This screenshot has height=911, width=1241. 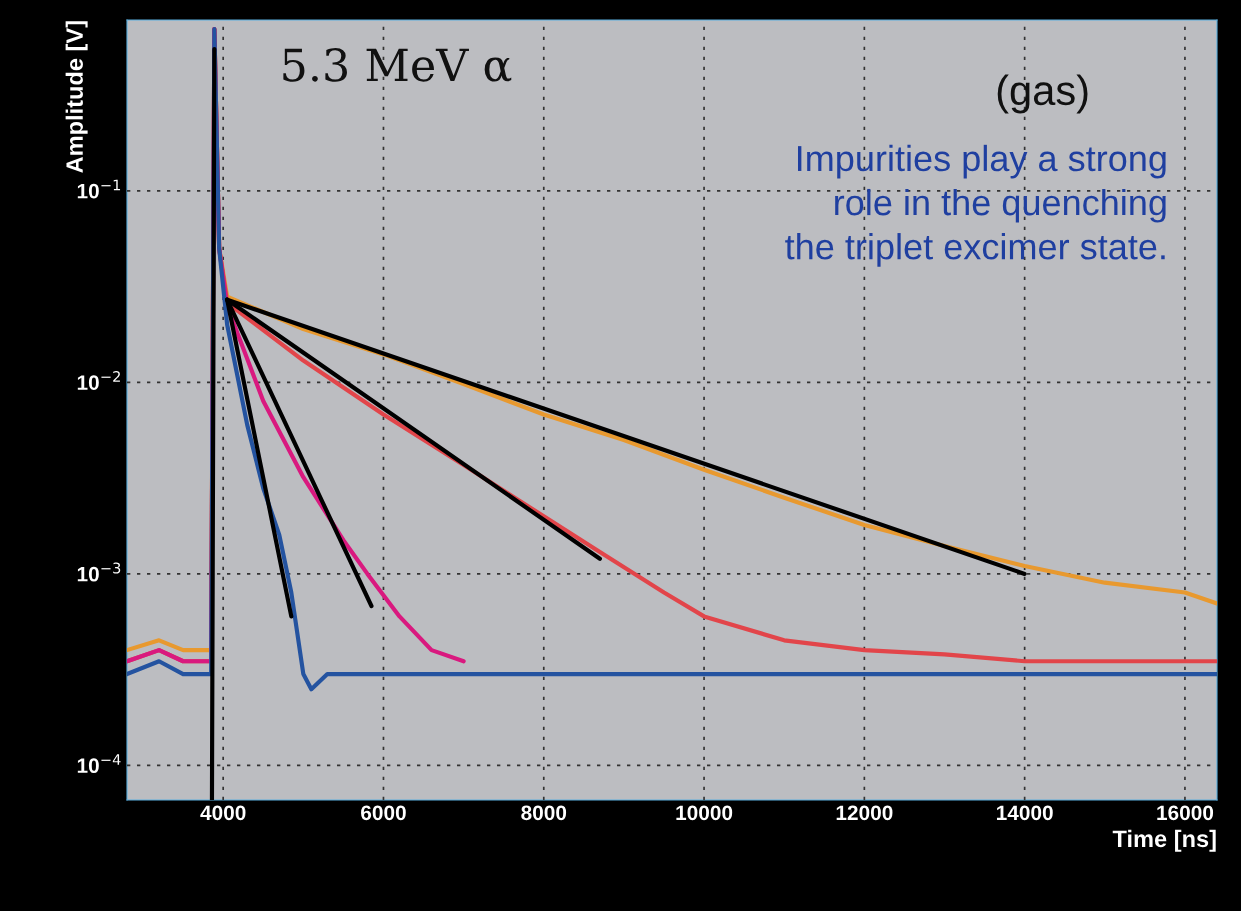 What do you see at coordinates (1185, 813) in the screenshot?
I see `x-tick-label: 16000` at bounding box center [1185, 813].